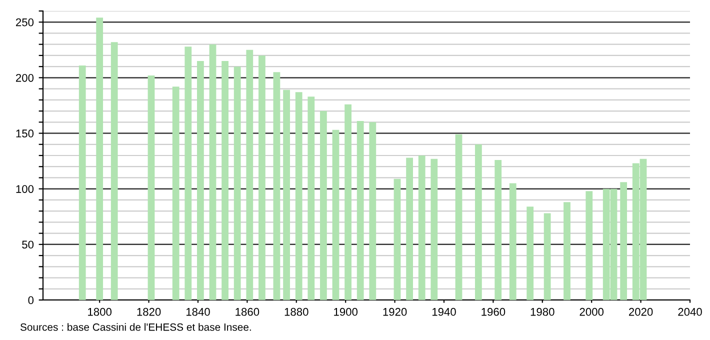 The width and height of the screenshot is (710, 340). What do you see at coordinates (25, 134) in the screenshot?
I see `y-tick-label: 150` at bounding box center [25, 134].